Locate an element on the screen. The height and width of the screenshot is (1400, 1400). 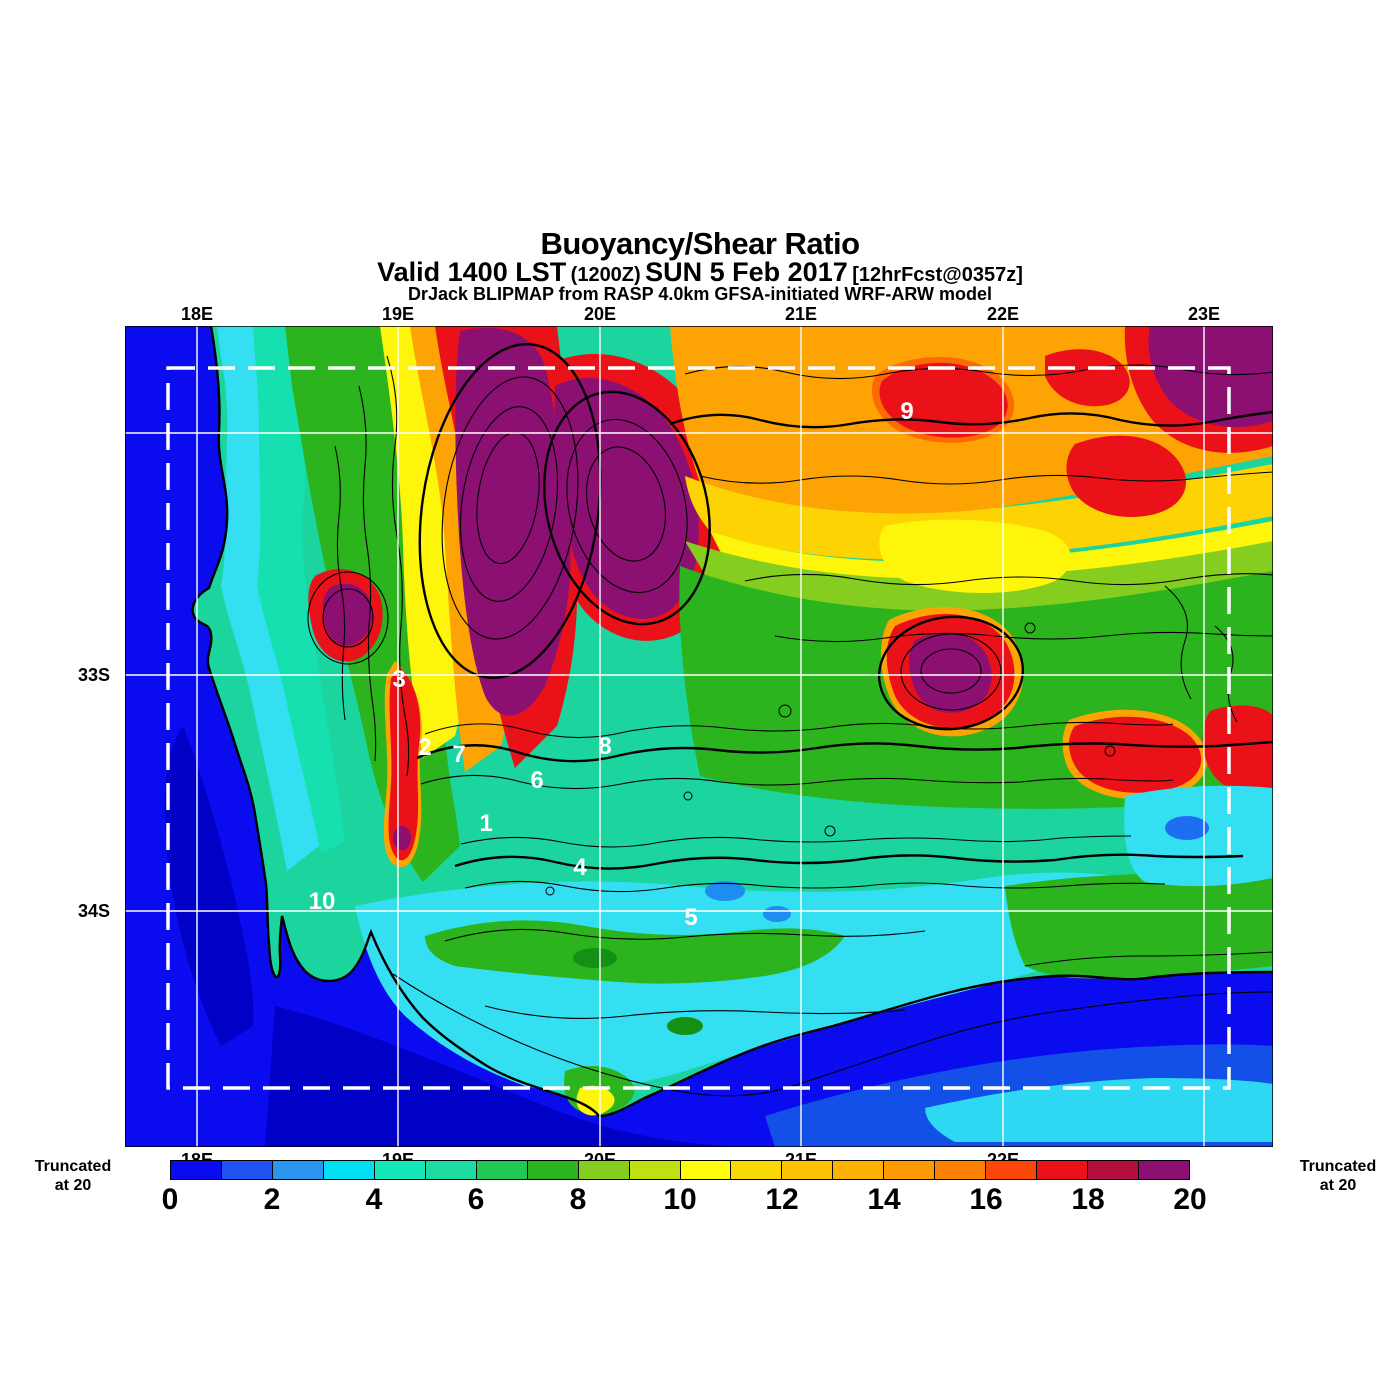
truncated-left-line2: at 20 is located at coordinates (73, 1185).